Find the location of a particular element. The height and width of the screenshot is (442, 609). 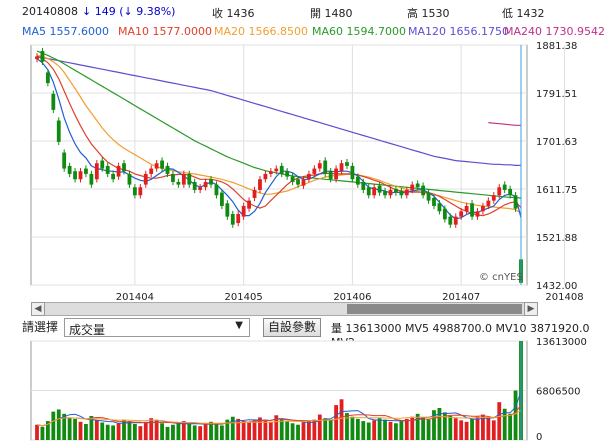

close-label: 收 1436 is located at coordinates (233, 13).